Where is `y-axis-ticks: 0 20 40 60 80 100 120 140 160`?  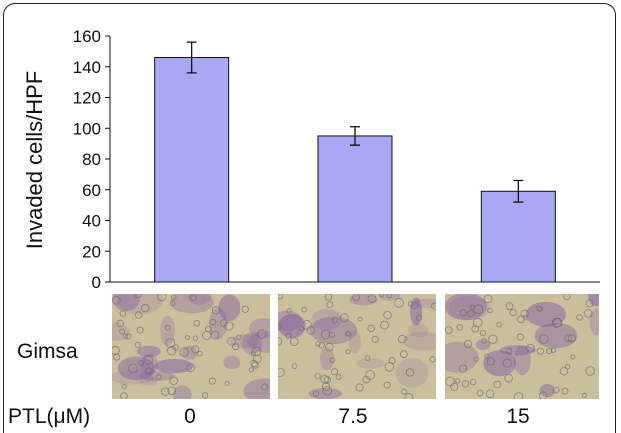
y-axis-ticks: 0 20 40 60 80 100 120 140 160 is located at coordinates (91, 159).